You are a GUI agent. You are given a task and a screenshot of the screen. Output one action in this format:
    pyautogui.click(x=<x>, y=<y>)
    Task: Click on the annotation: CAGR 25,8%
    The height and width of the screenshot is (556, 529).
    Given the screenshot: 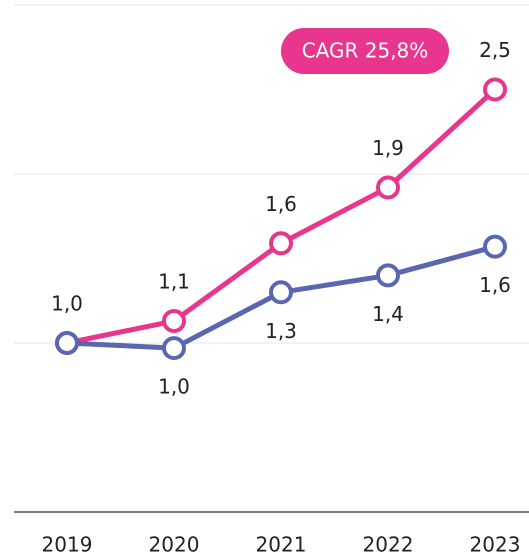 What is the action you would take?
    pyautogui.click(x=365, y=51)
    